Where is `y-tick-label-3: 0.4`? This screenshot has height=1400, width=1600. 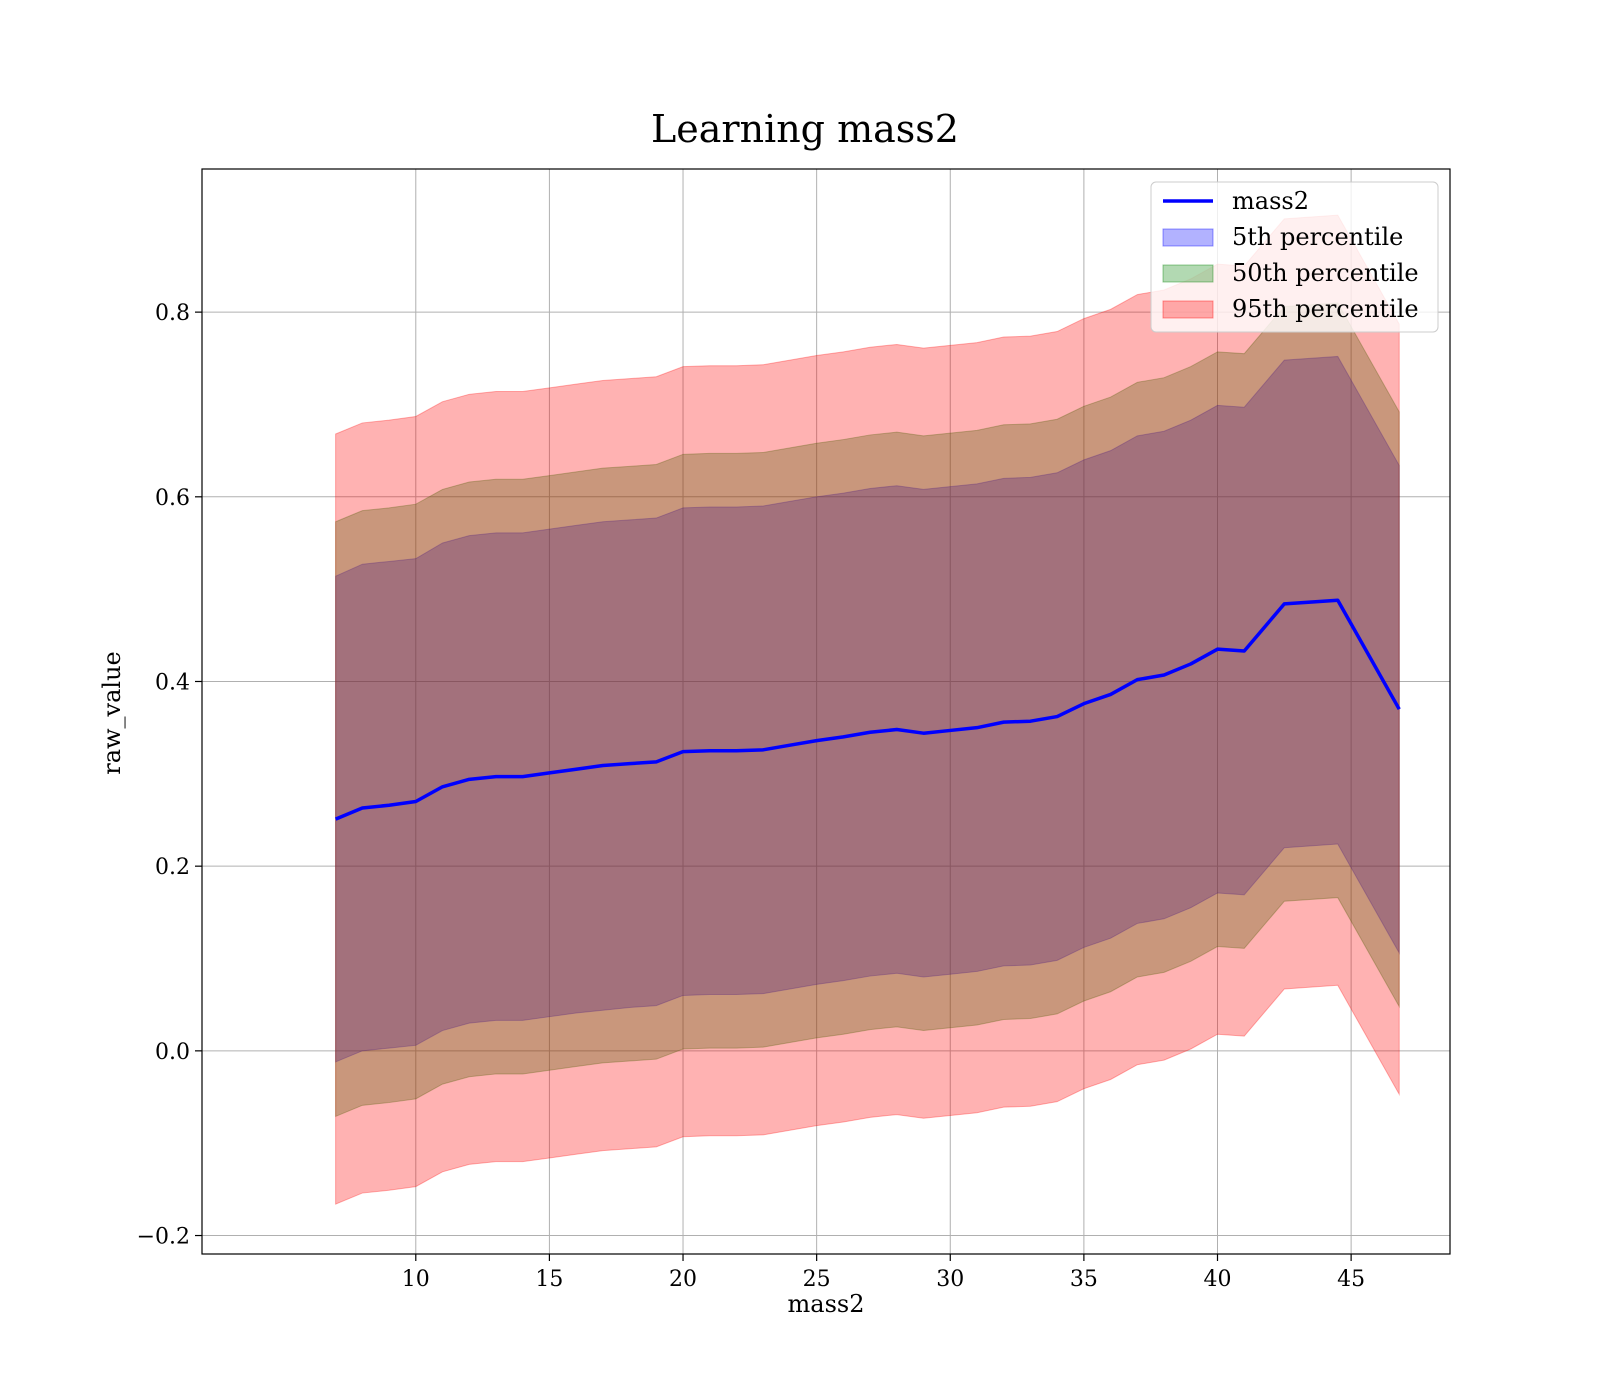 y-tick-label-3: 0.4 is located at coordinates (172, 682).